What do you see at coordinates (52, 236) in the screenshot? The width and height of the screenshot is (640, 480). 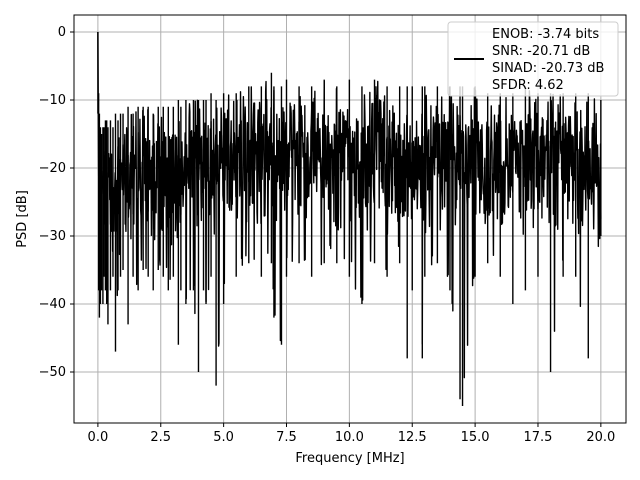 I see `y-tick-label: −30` at bounding box center [52, 236].